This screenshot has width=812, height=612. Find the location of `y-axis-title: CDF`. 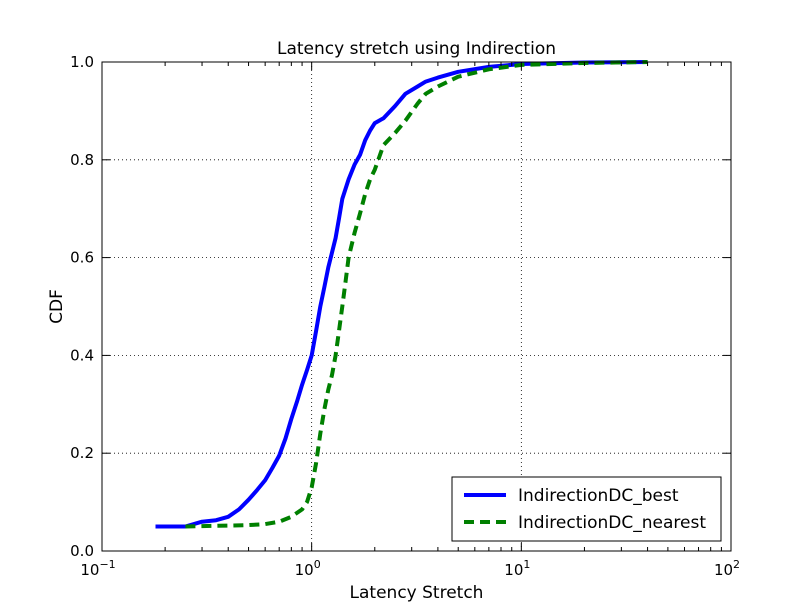

y-axis-title: CDF is located at coordinates (57, 306).